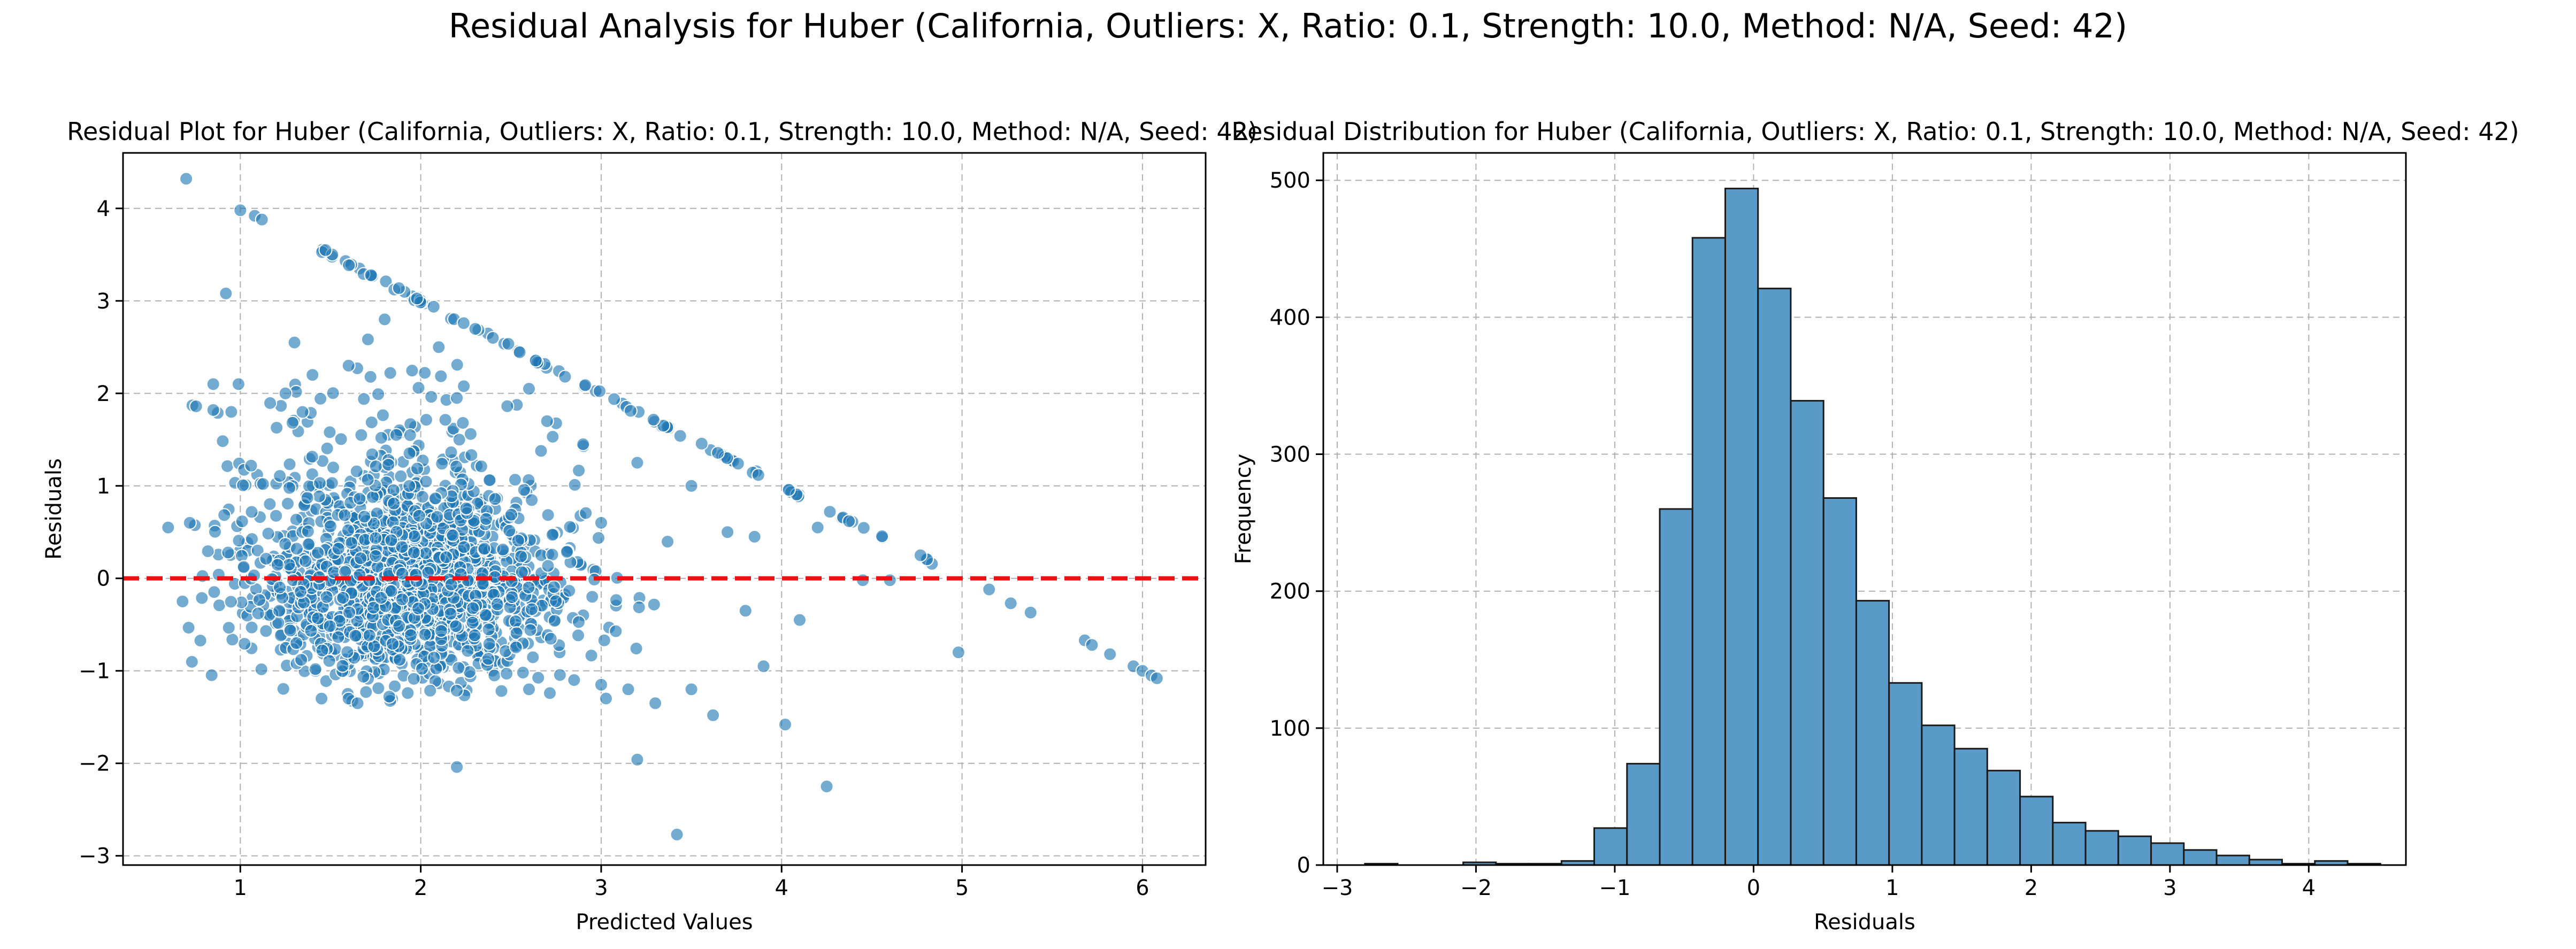  I want to click on scatter-ytick-label: 3, so click(103, 301).